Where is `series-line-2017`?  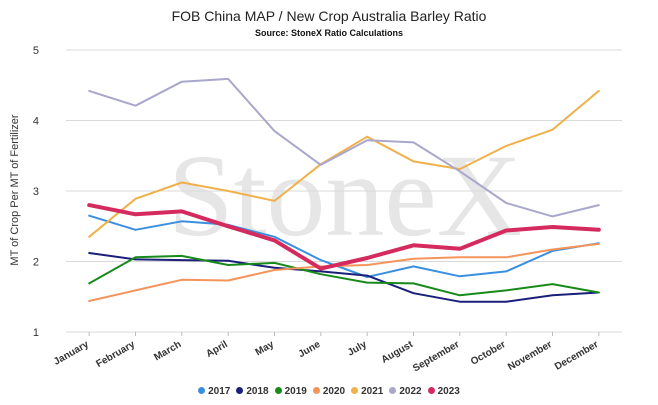
series-line-2017 is located at coordinates (344, 246).